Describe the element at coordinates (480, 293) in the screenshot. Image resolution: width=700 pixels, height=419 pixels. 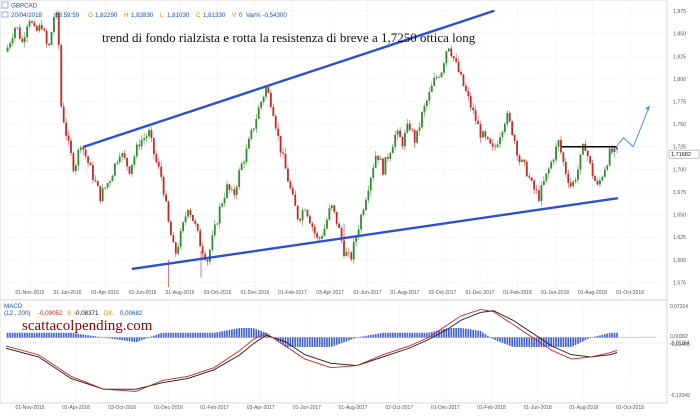
I see `price-x-tick-label: 01-Dec-2017` at that location.